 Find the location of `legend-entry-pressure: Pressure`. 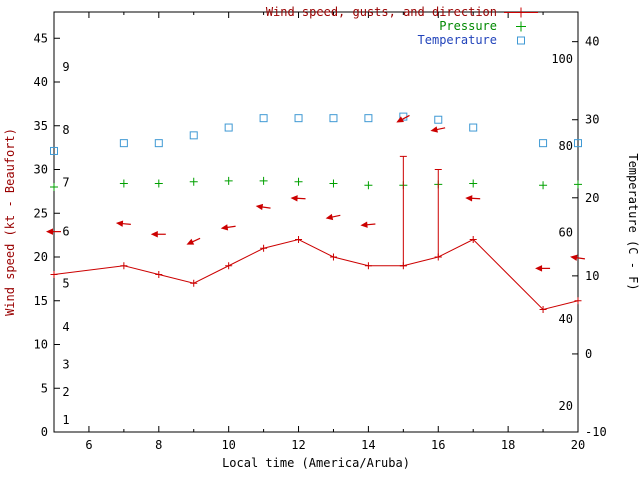

legend-entry-pressure: Pressure is located at coordinates (489, 26).